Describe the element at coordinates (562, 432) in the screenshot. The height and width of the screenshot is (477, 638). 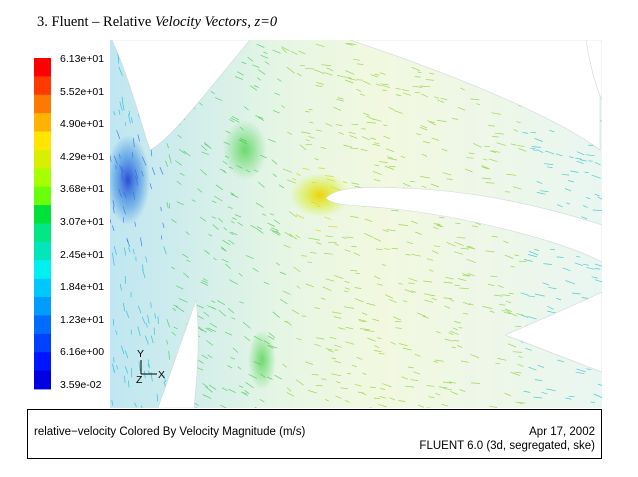
I see `caption-date: Apr 17, 2002` at that location.